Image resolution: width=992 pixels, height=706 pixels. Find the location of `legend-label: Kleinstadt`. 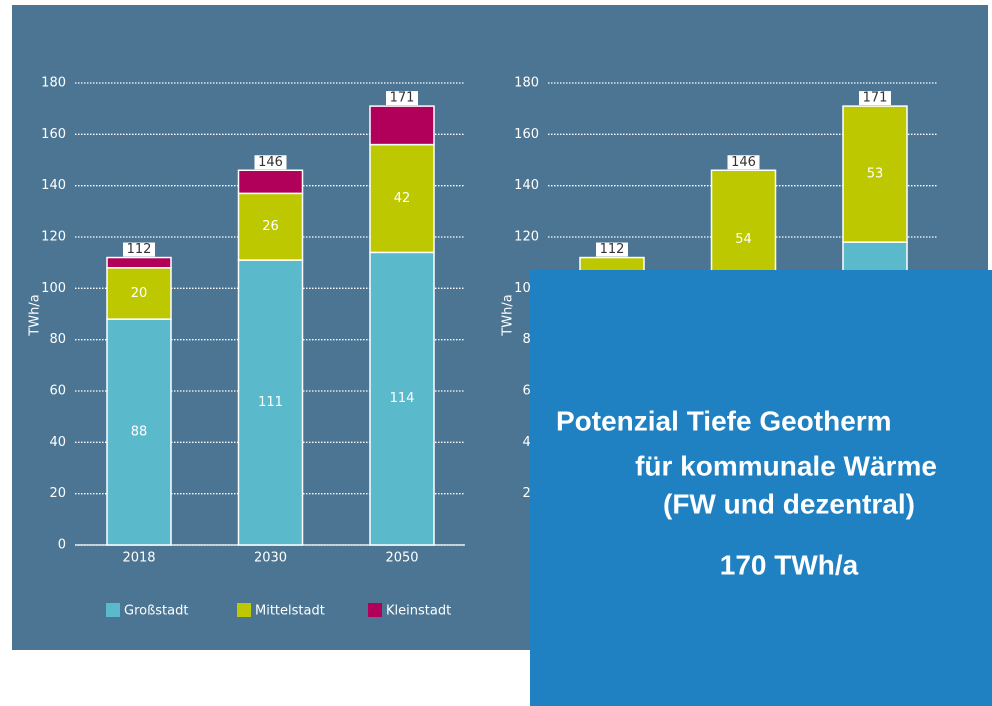

legend-label: Kleinstadt is located at coordinates (418, 611).